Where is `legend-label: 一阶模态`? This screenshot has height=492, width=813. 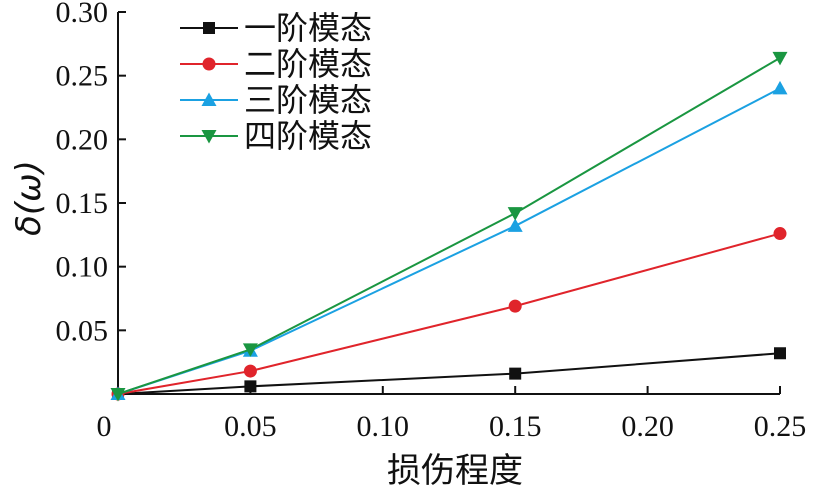 legend-label: 一阶模态 is located at coordinates (308, 28).